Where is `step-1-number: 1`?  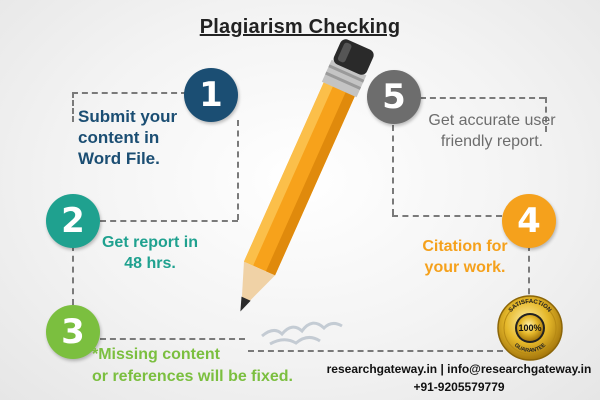 step-1-number: 1 is located at coordinates (211, 95).